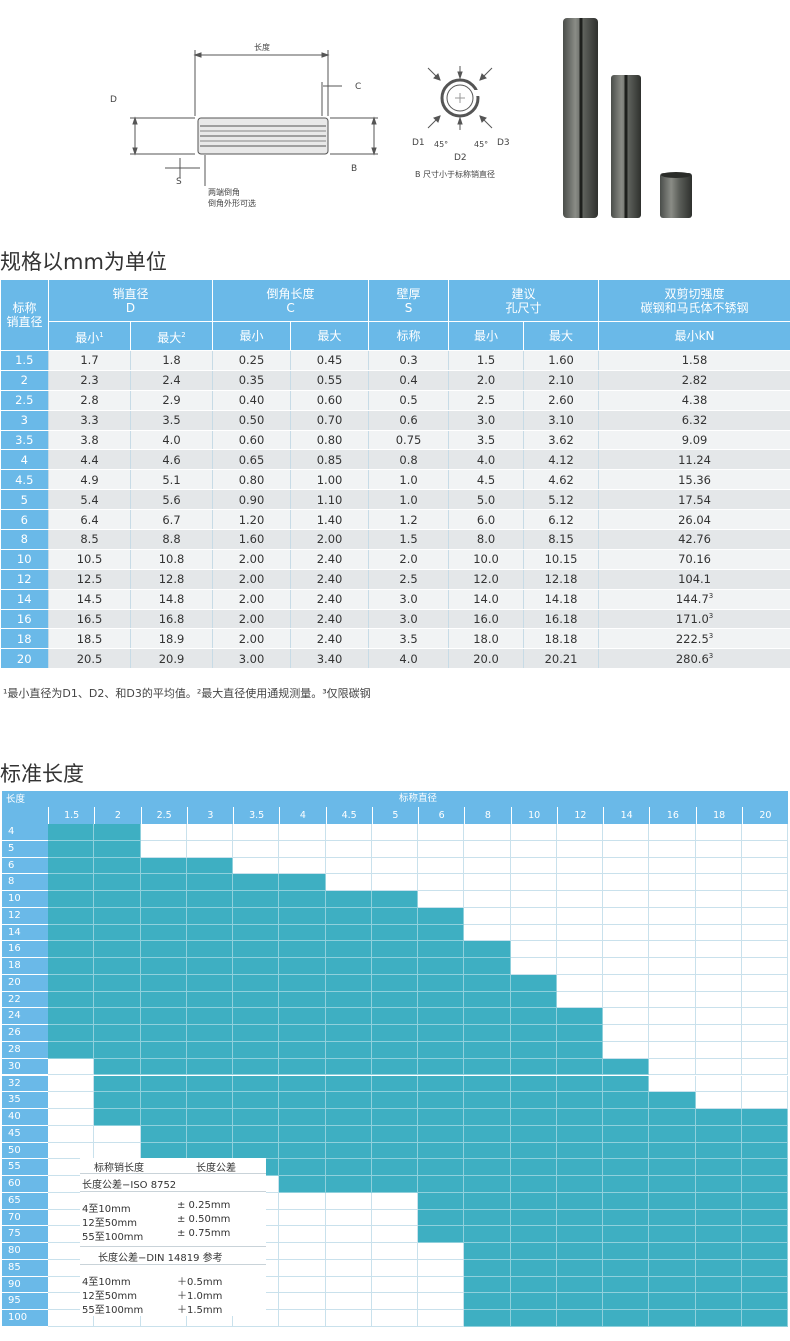  I want to click on spec-cell-dmax: 10.8, so click(172, 559).